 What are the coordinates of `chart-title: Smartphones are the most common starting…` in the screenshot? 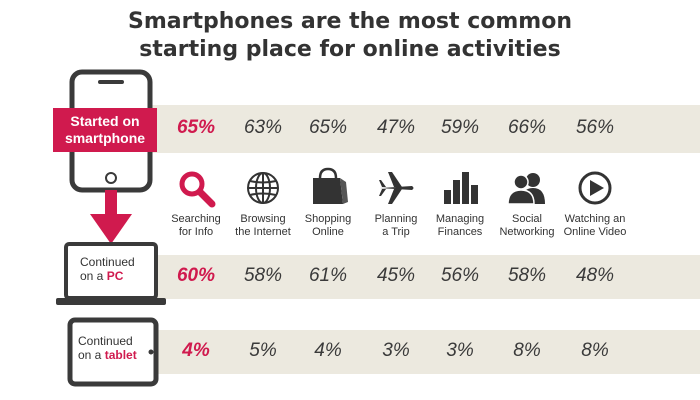 It's located at (350, 36).